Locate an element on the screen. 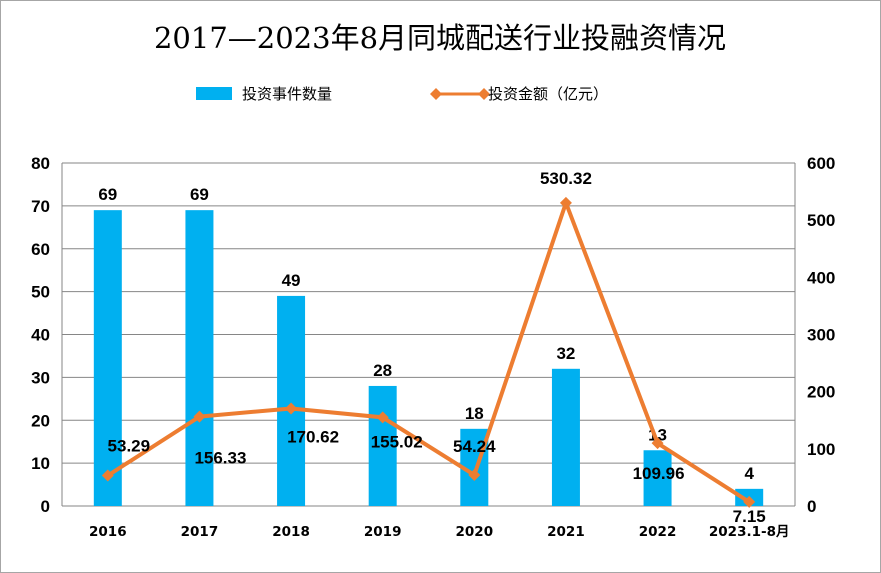 The width and height of the screenshot is (881, 573). y-right-tick-label: 100 is located at coordinates (821, 449).